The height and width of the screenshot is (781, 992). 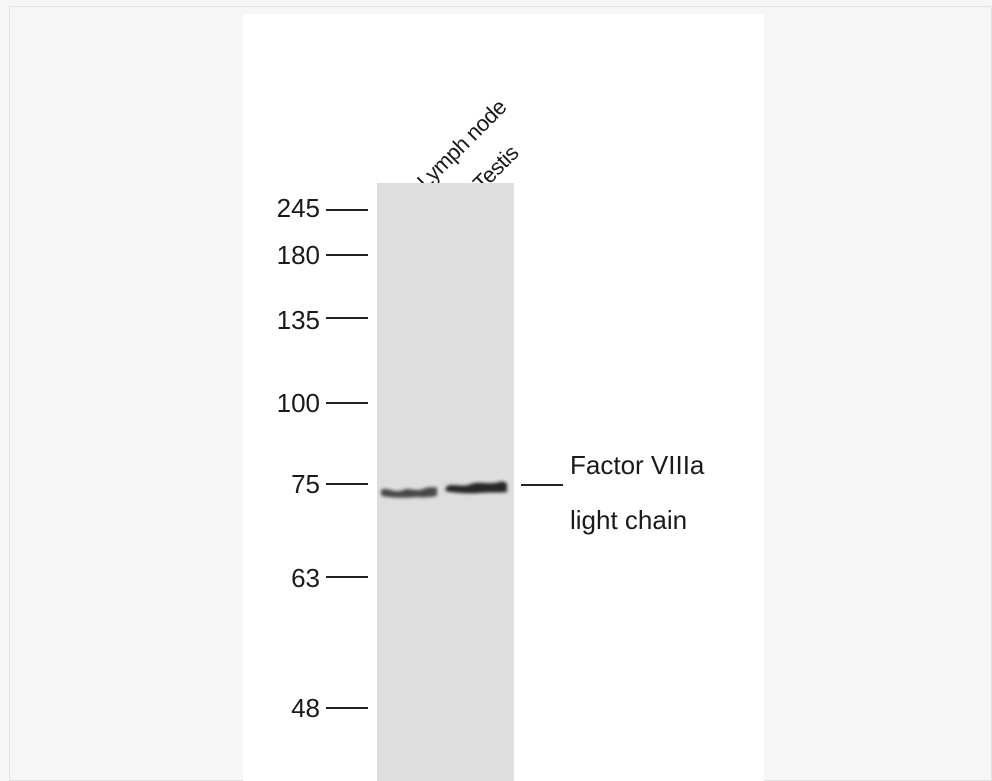 I want to click on marker-label-135: 135, so click(x=298, y=320).